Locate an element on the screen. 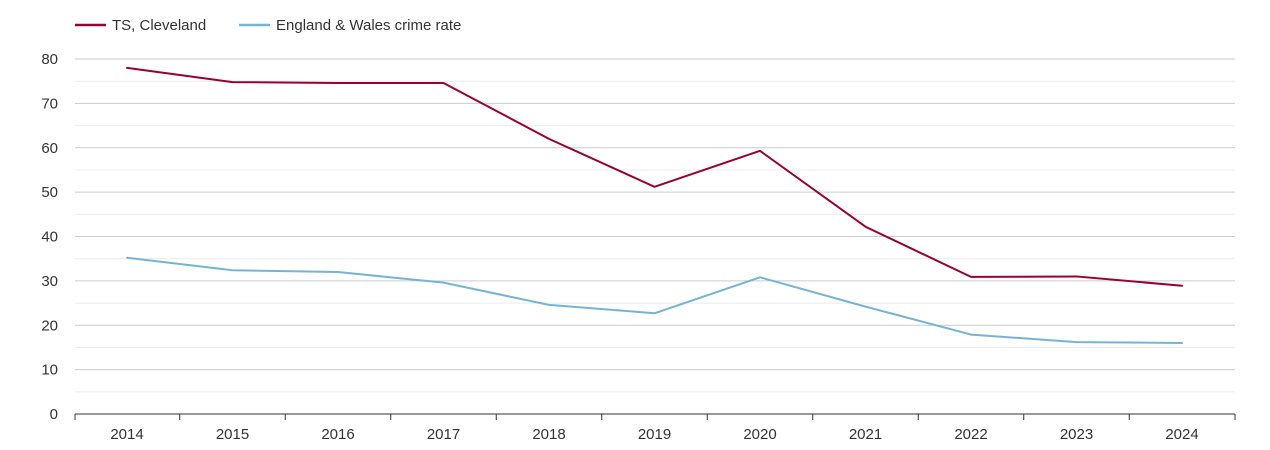 The width and height of the screenshot is (1270, 450). y-axis: 0 10 20 30 40 50 60 70 80 is located at coordinates (49, 237).